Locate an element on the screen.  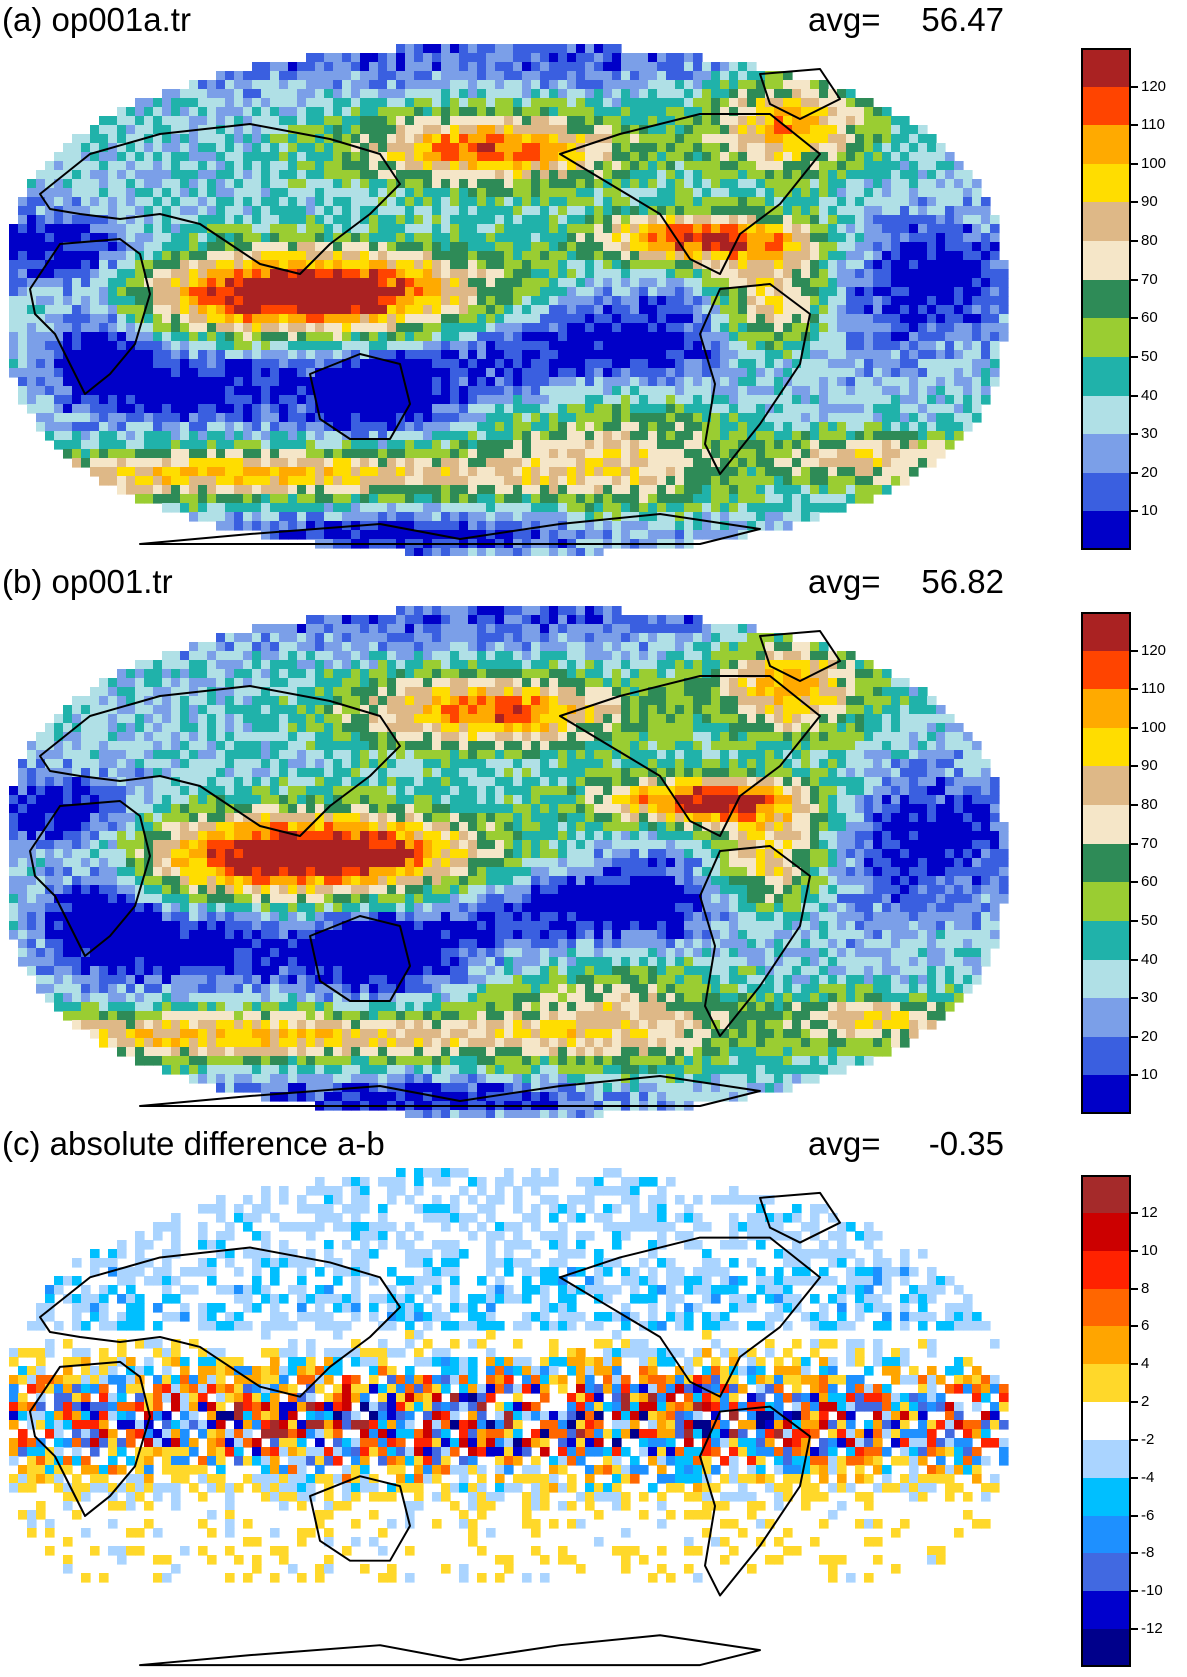
colorbar-label: -2 is located at coordinates (1148, 1439).